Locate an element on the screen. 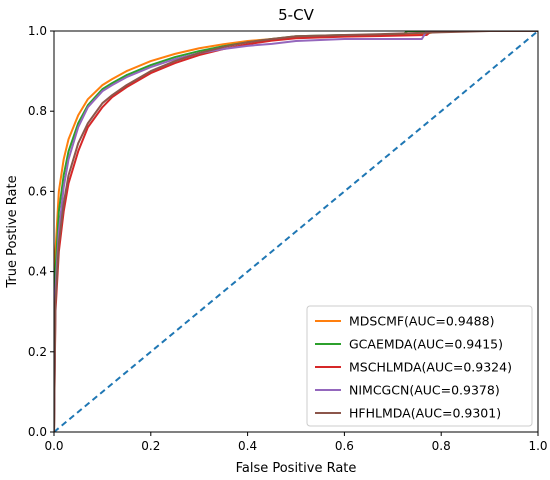 The height and width of the screenshot is (480, 550). legend-entry-label: MSCHLMDA(AUC=0.9324) is located at coordinates (430, 367).